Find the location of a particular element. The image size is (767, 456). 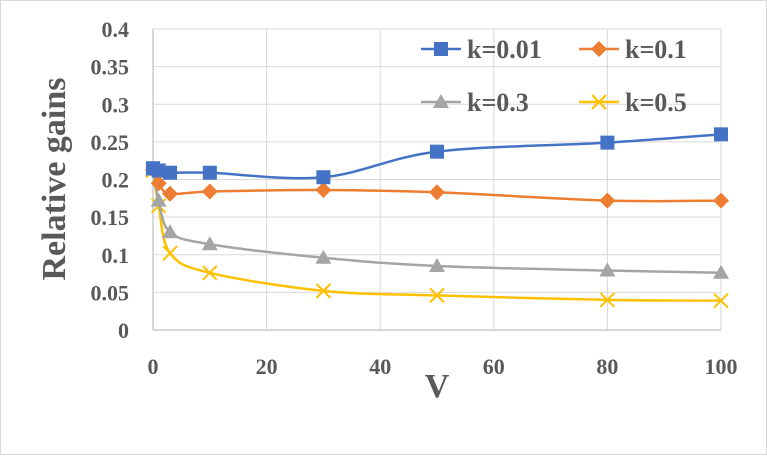

series-k=0.01 is located at coordinates (437, 156).